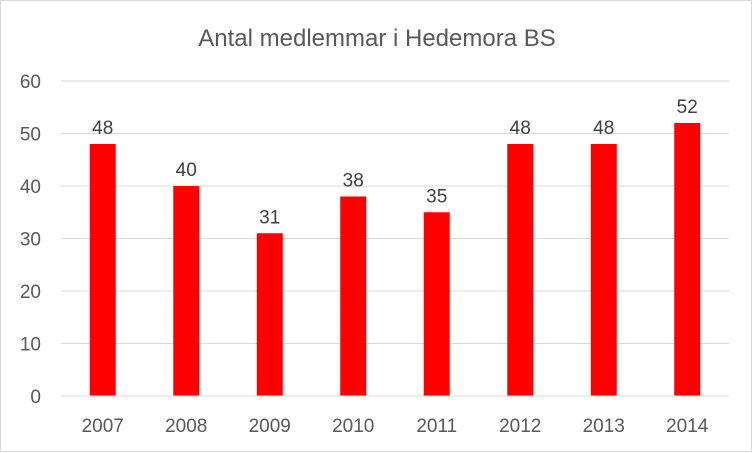 The image size is (752, 453). What do you see at coordinates (604, 426) in the screenshot?
I see `x-tick-label: 2013` at bounding box center [604, 426].